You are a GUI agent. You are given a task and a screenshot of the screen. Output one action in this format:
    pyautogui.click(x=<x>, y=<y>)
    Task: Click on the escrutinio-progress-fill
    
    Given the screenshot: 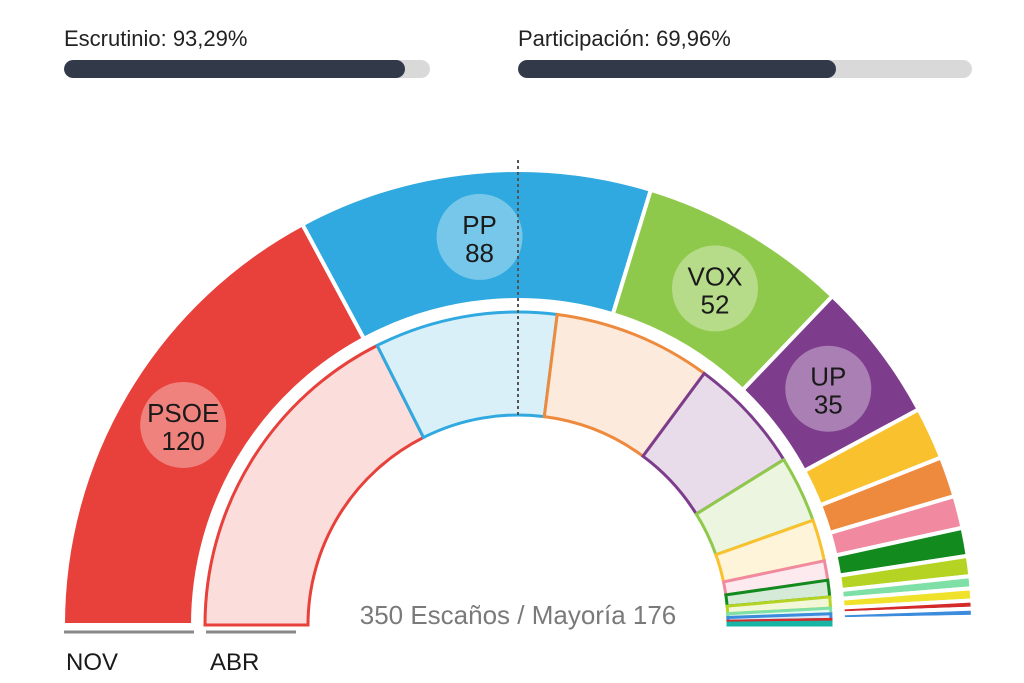 What is the action you would take?
    pyautogui.click(x=235, y=69)
    